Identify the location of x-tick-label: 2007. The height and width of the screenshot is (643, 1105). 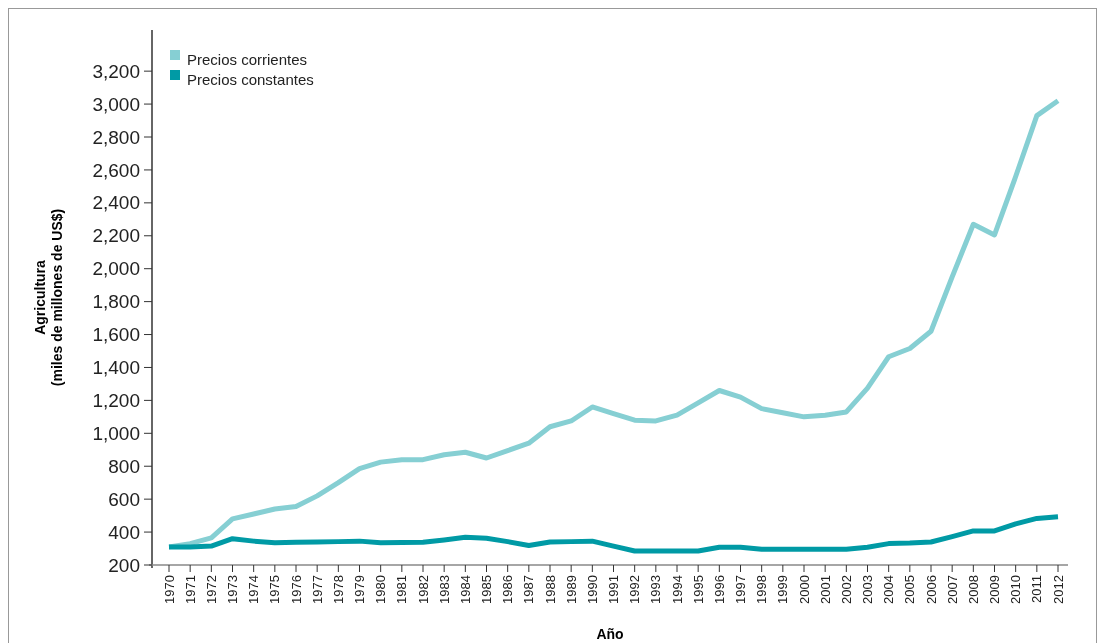
(952, 589).